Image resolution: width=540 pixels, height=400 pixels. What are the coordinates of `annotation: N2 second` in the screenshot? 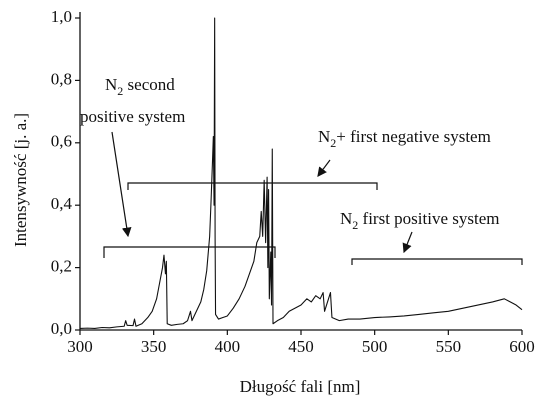 It's located at (140, 86).